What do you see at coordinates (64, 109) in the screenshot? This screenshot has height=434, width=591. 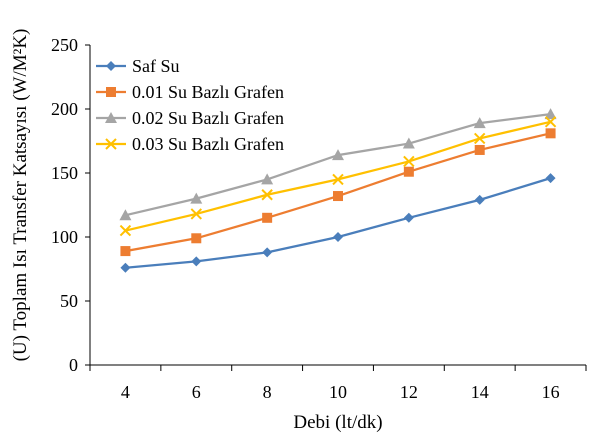 I see `y-tick-label: 200` at bounding box center [64, 109].